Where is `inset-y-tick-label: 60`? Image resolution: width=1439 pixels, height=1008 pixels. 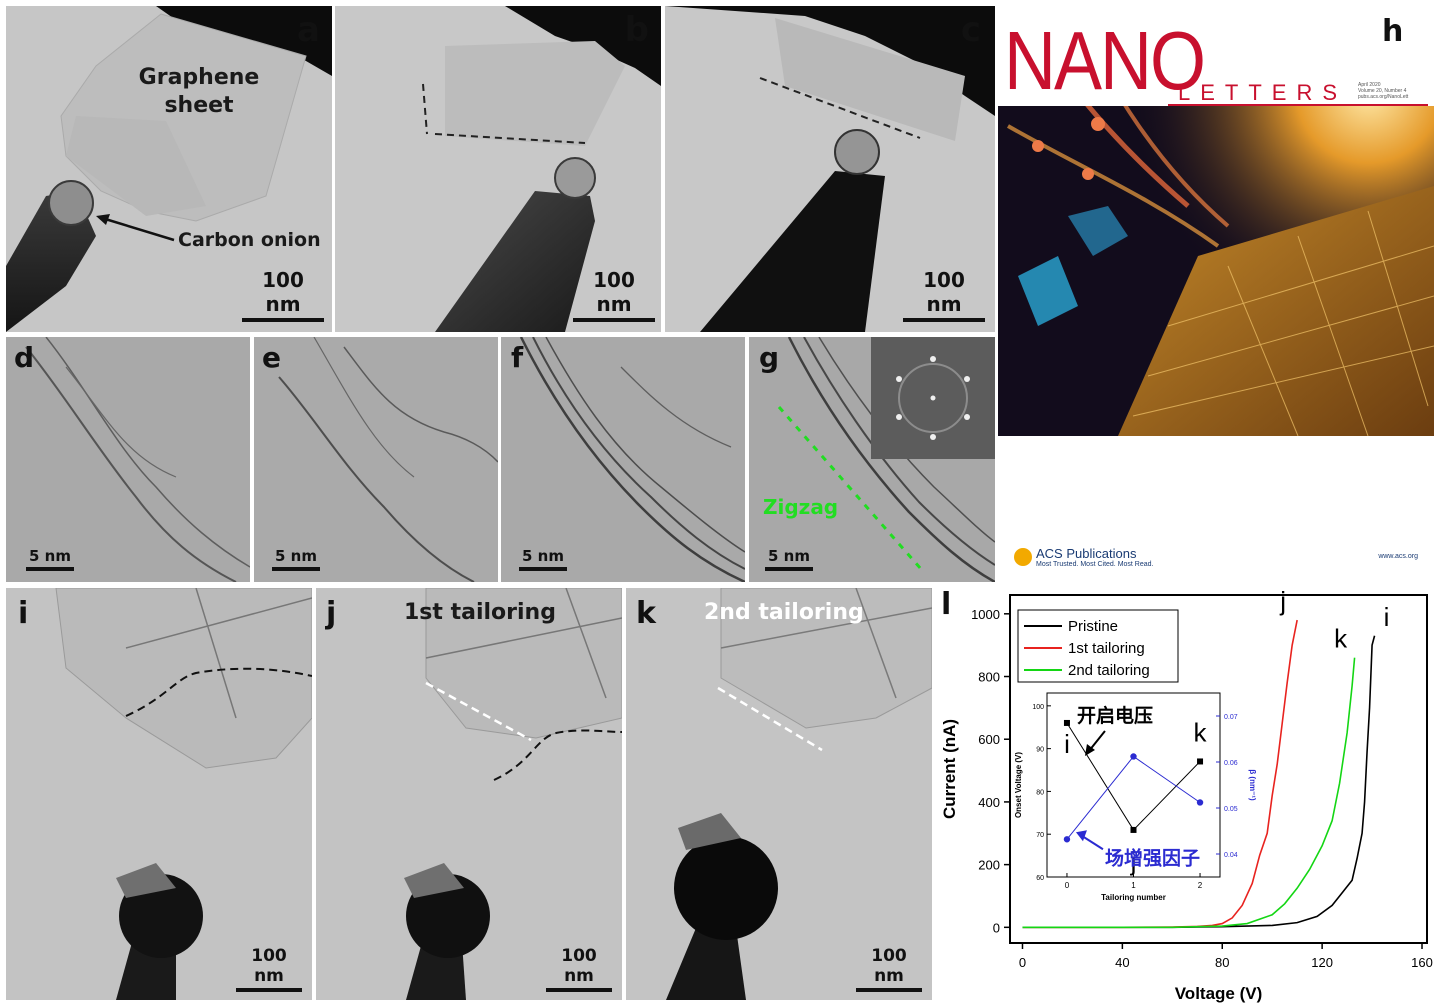
inset-y-tick-label: 60 is located at coordinates (1040, 878).